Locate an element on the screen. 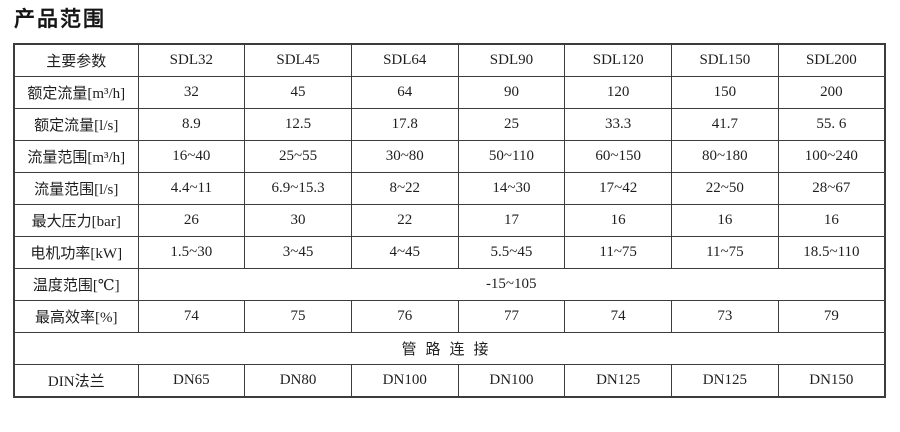 The width and height of the screenshot is (900, 432). value-cell: 41.7 is located at coordinates (725, 124).